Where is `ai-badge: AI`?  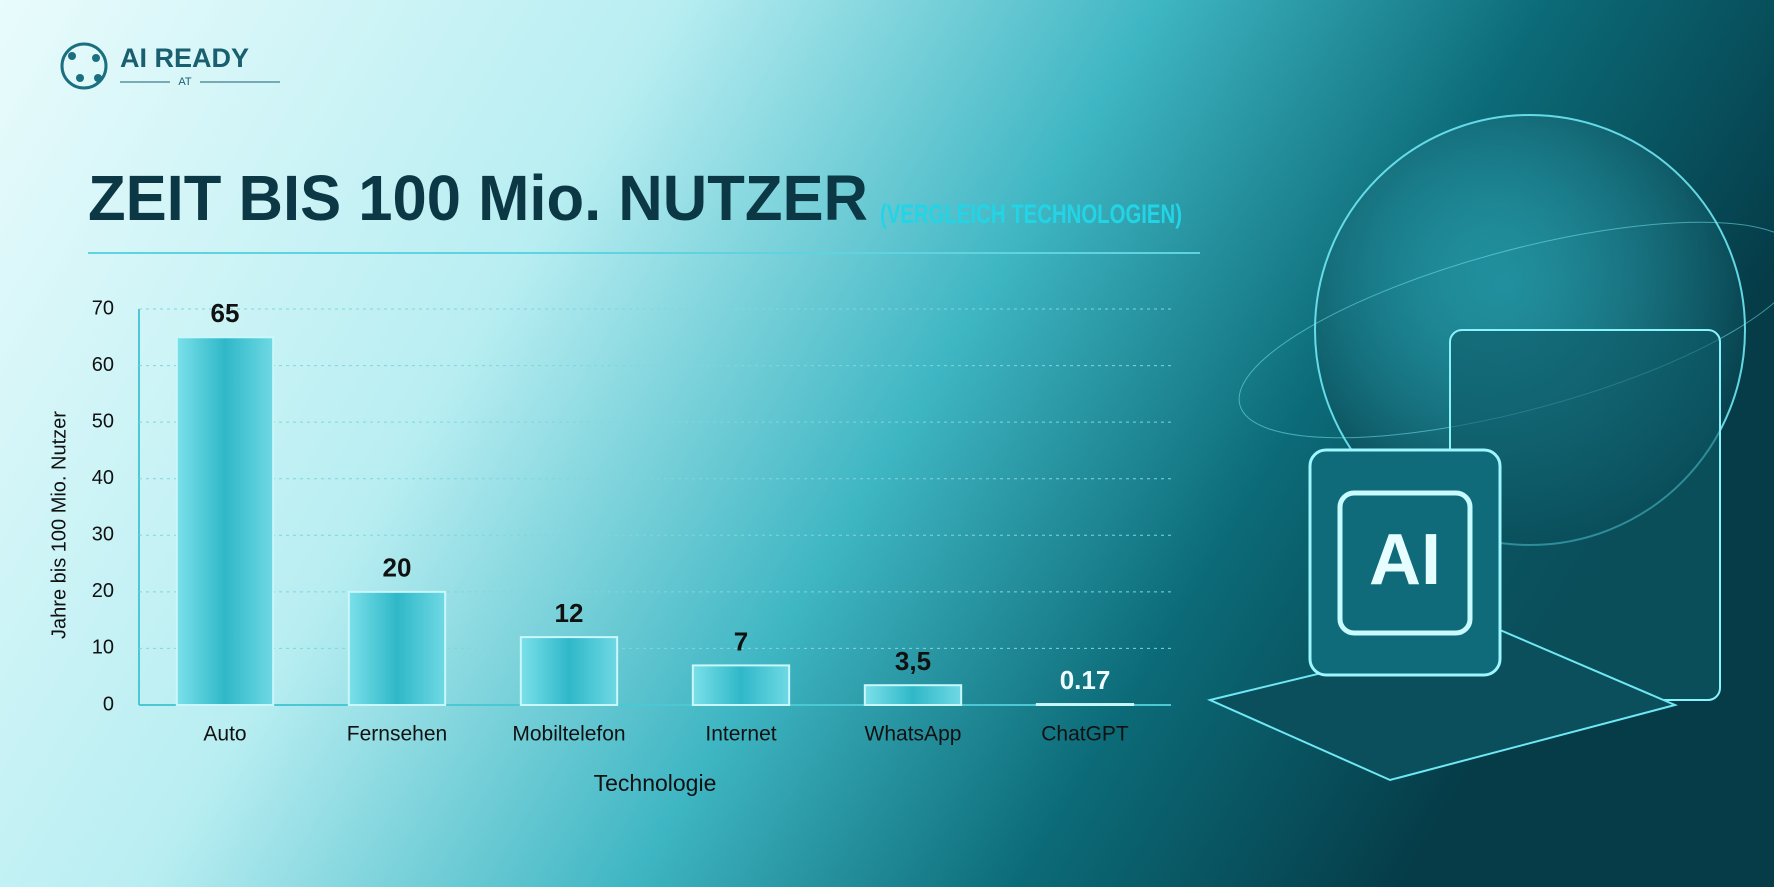 ai-badge: AI is located at coordinates (1405, 560).